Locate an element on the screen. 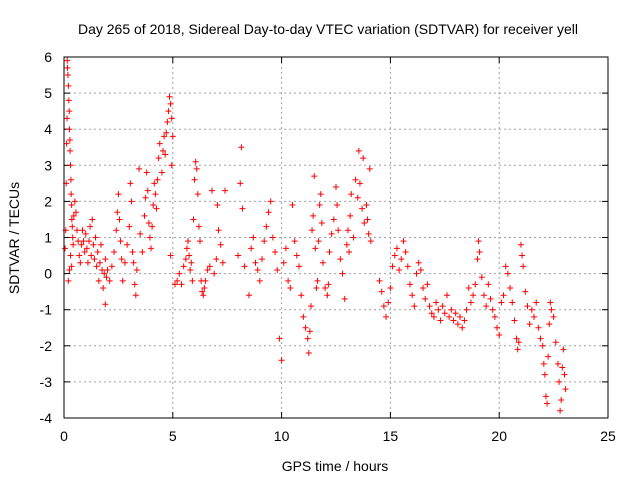 The image size is (640, 480). y-tick-label: -4 is located at coordinates (46, 418).